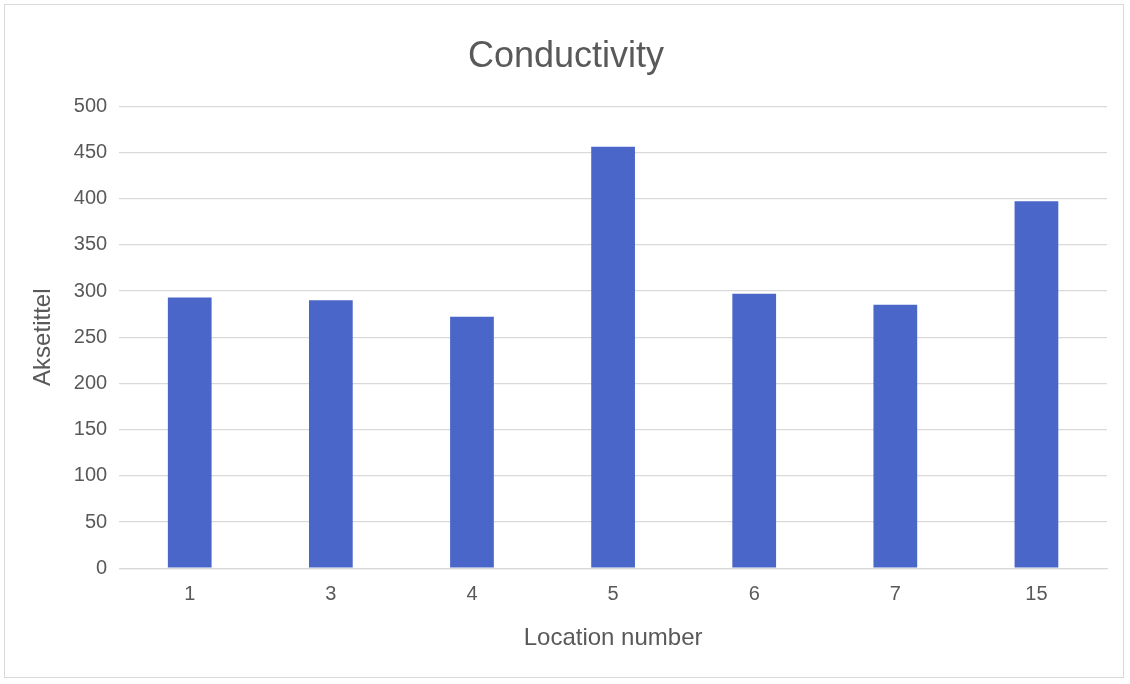 The height and width of the screenshot is (684, 1130). Describe the element at coordinates (331, 592) in the screenshot. I see `x-tick-label: 3` at that location.